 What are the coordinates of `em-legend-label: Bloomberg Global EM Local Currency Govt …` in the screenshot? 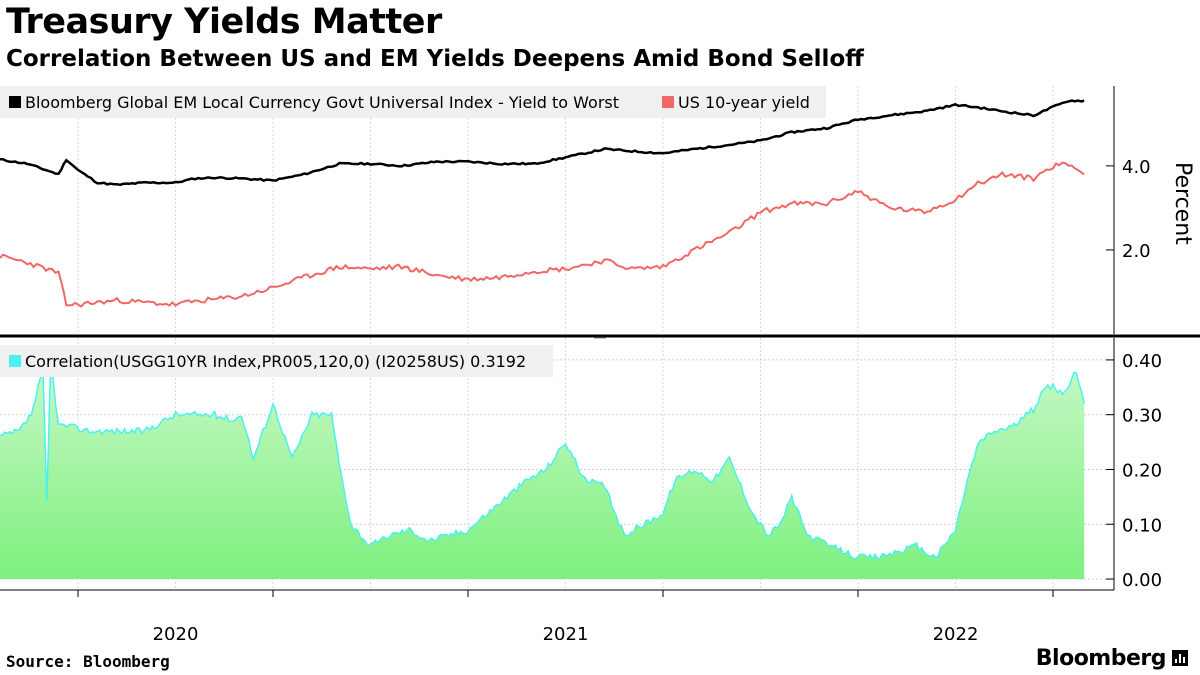 It's located at (322, 102).